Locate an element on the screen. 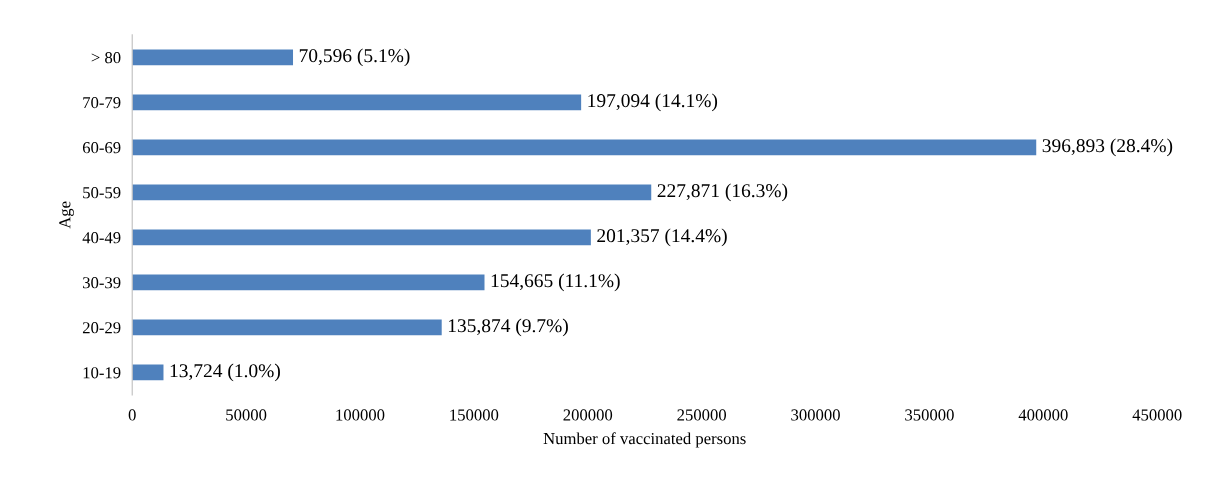 The height and width of the screenshot is (490, 1213). x-tick-label: 200000 is located at coordinates (588, 415).